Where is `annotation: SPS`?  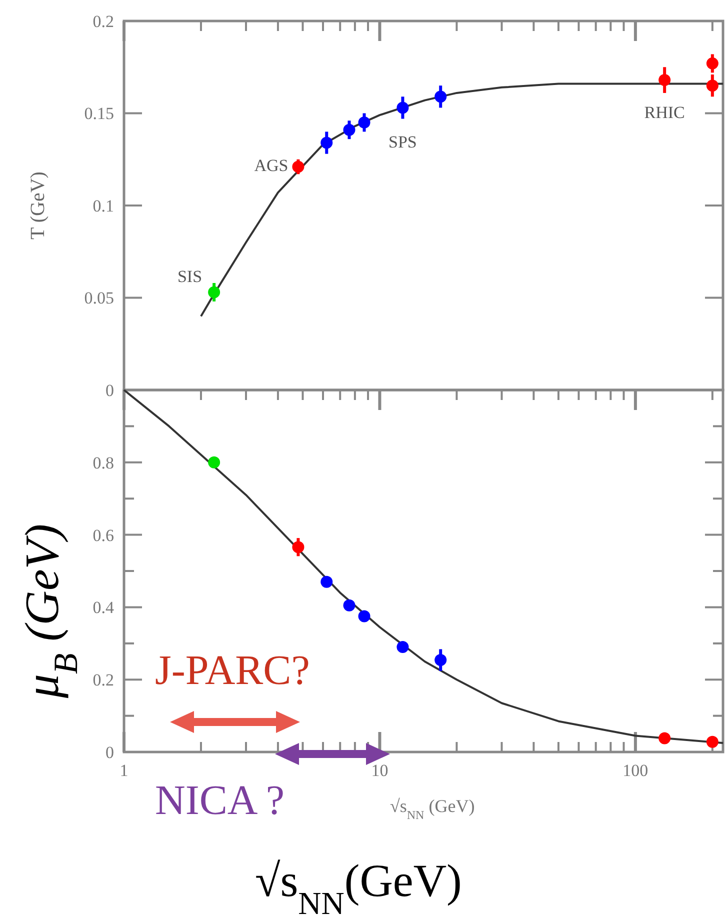 annotation: SPS is located at coordinates (402, 142).